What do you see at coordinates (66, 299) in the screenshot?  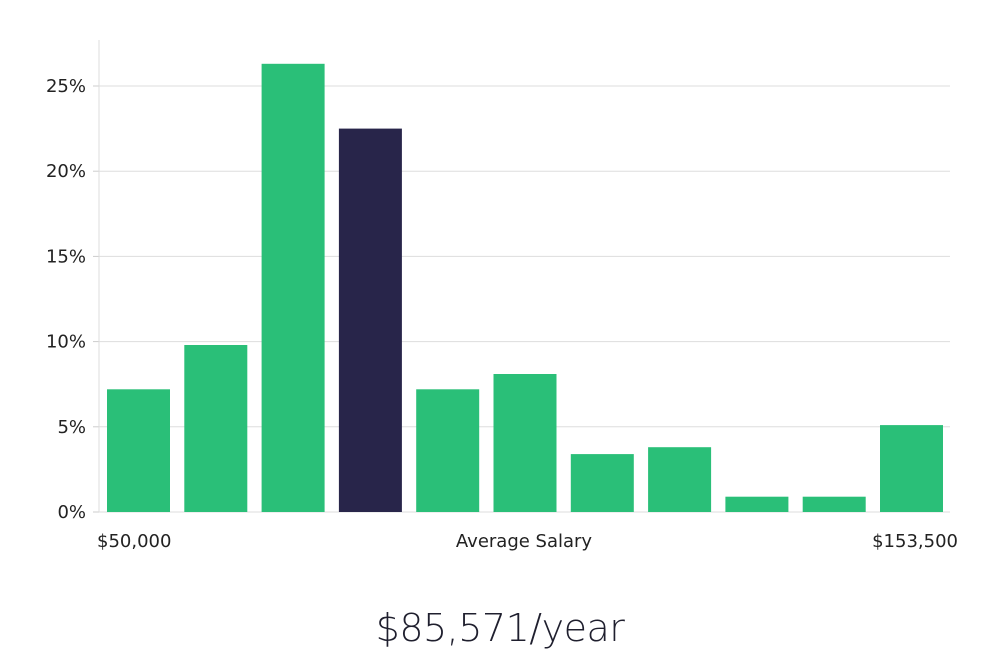 I see `y-tick-labels: 0% 5% 10% 15% 20% 25%` at bounding box center [66, 299].